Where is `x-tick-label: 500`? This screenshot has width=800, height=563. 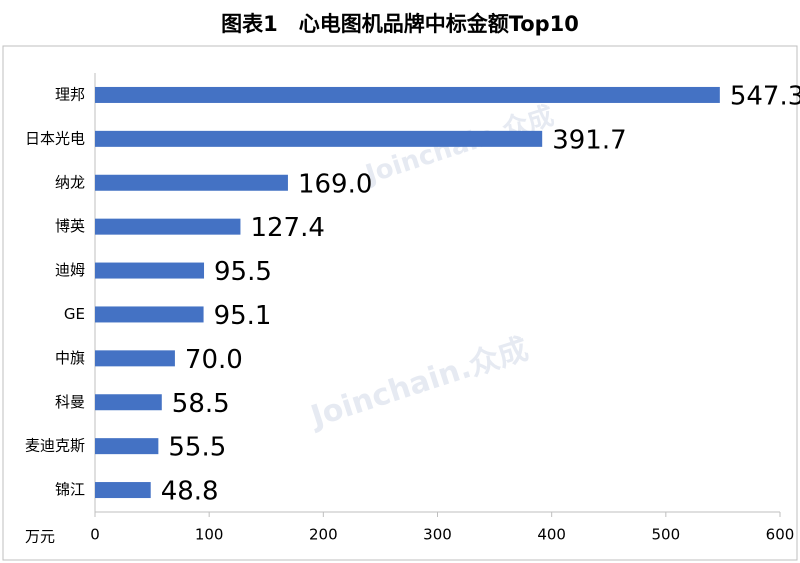
x-tick-label: 500 is located at coordinates (666, 535).